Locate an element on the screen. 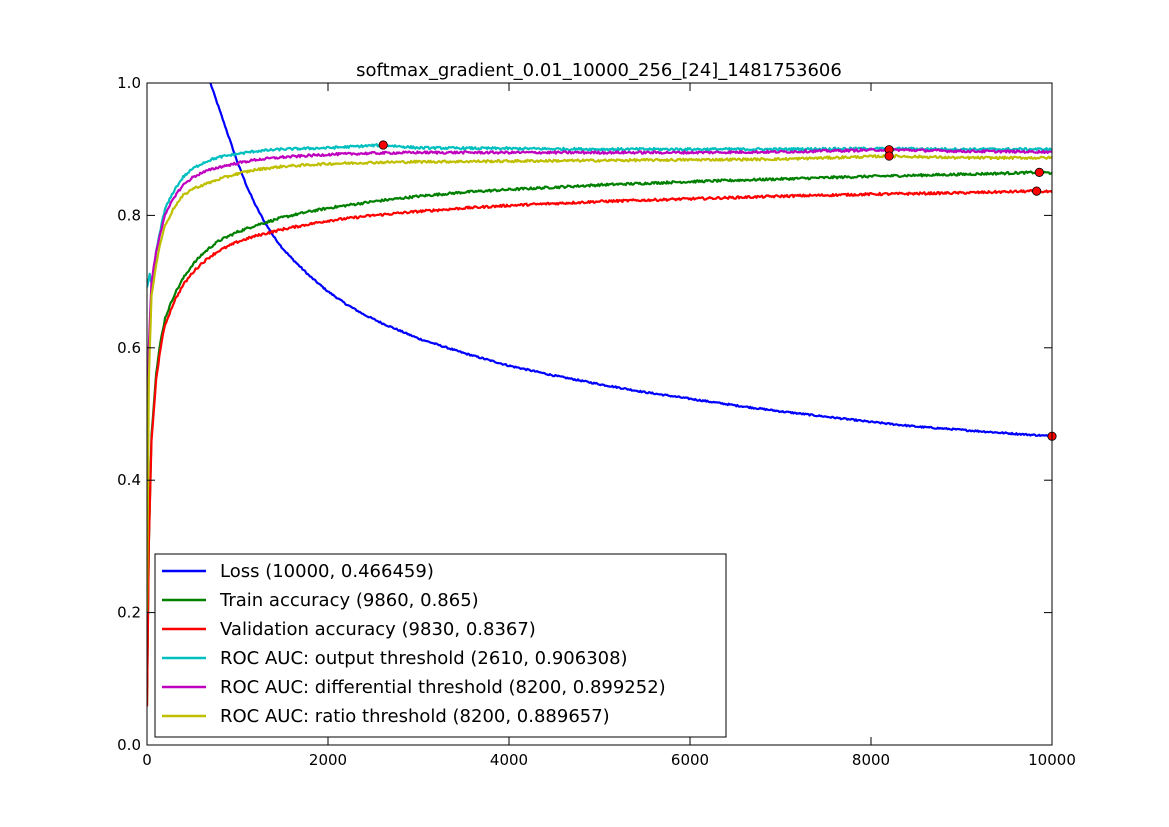 The image size is (1169, 827). legend-box is located at coordinates (440, 645).